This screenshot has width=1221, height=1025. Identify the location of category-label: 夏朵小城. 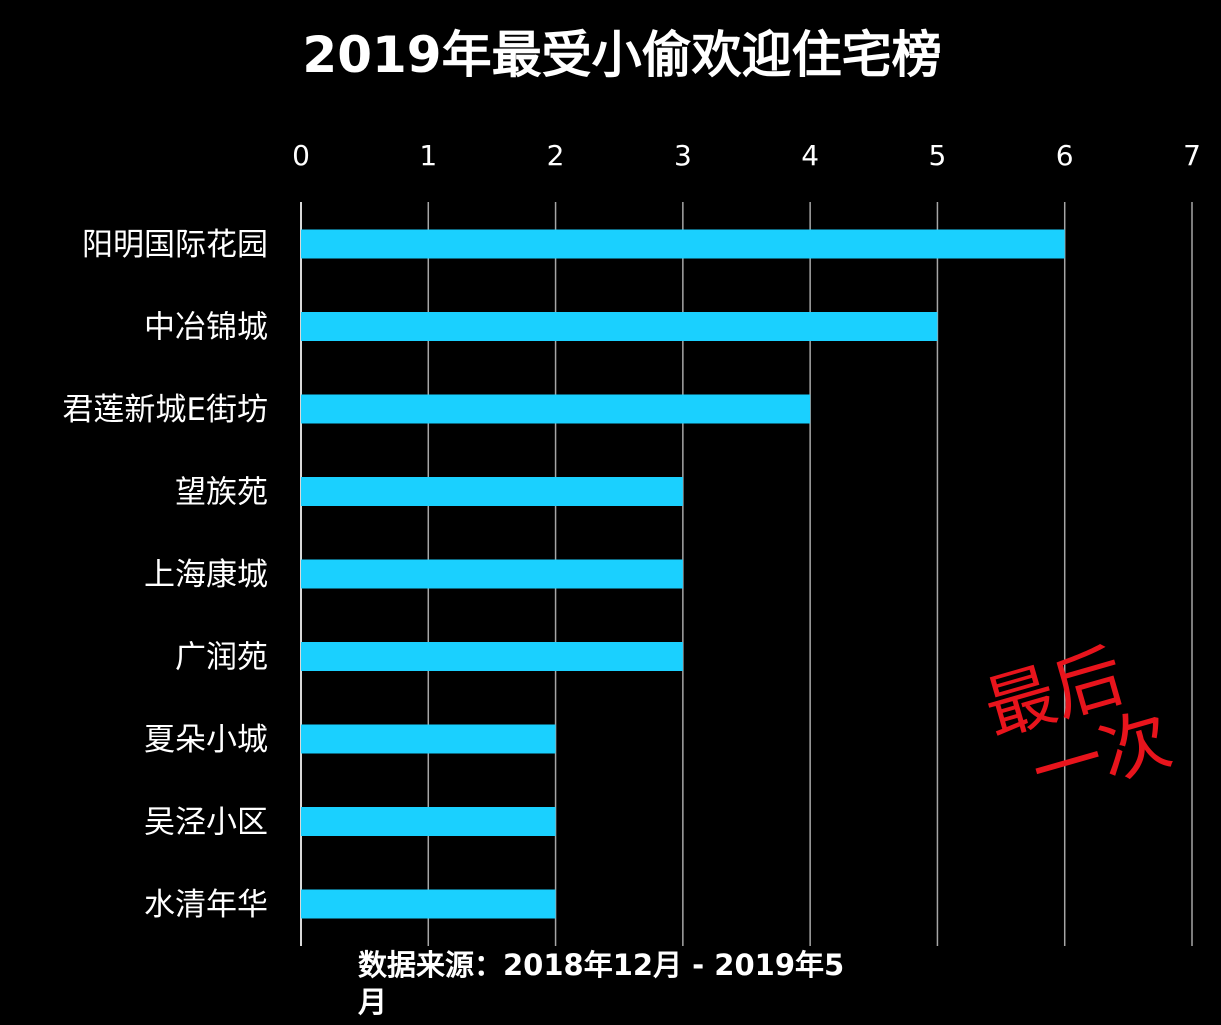
(206, 740).